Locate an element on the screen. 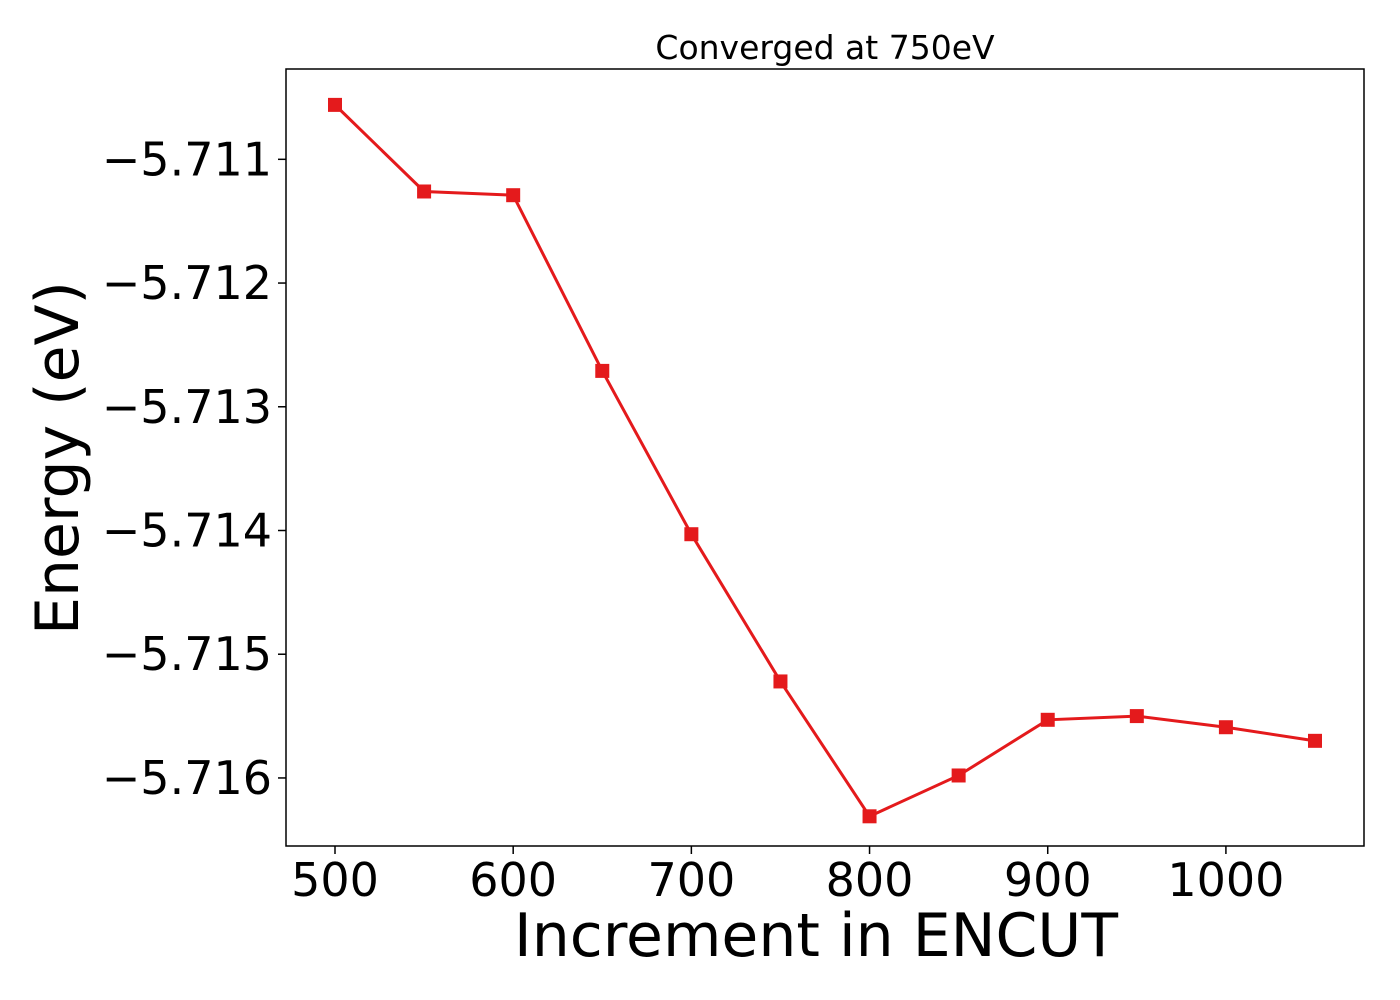  y-tick-label: −5.712 is located at coordinates (187, 283).